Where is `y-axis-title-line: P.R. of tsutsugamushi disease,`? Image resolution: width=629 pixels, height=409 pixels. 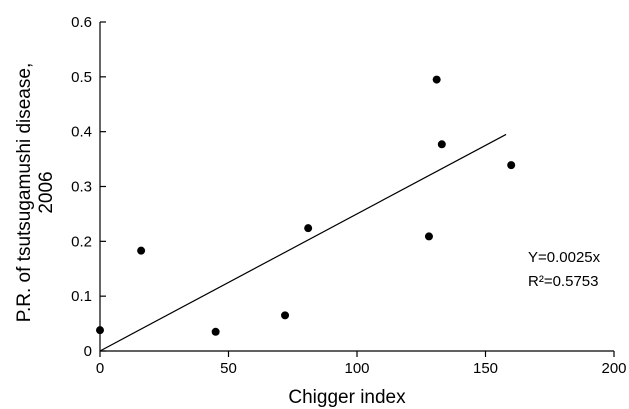
y-axis-title-line: P.R. of tsutsugamushi disease, is located at coordinates (24, 192).